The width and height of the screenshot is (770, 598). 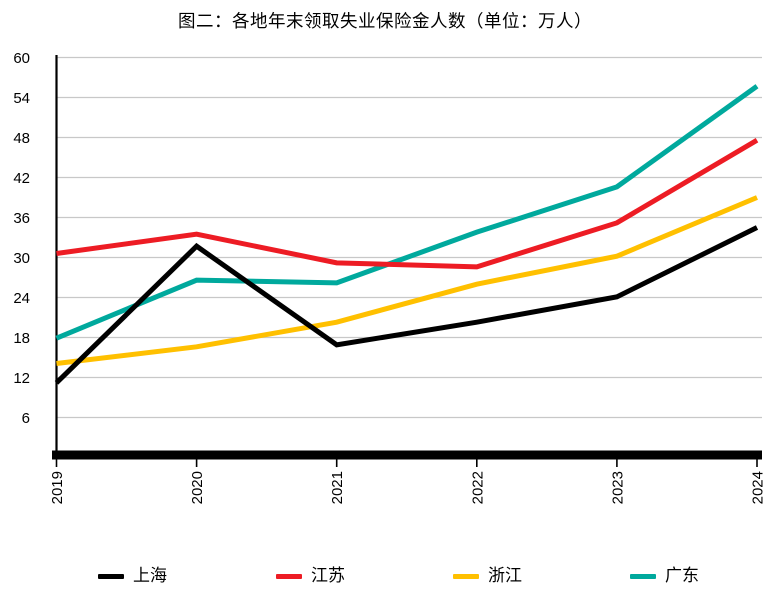 I want to click on y-axis-tick-label-48: 48, so click(x=21, y=138).